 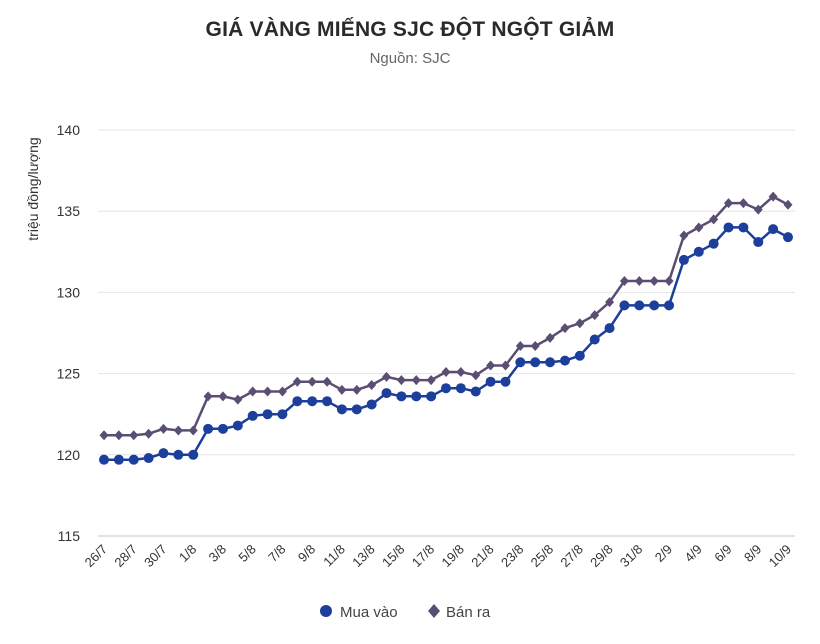 I want to click on legend-label-mua-vao: Mua vào, so click(x=369, y=612).